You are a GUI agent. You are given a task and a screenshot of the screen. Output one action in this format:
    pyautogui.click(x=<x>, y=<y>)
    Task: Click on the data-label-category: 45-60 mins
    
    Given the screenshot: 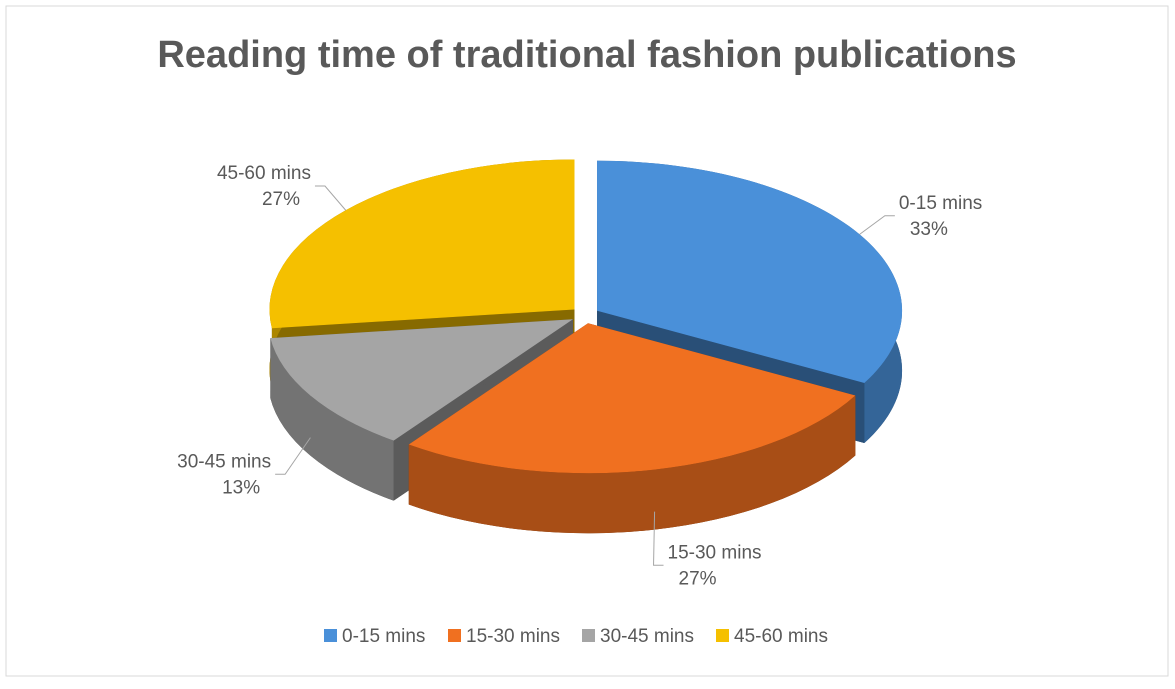 What is the action you would take?
    pyautogui.click(x=264, y=173)
    